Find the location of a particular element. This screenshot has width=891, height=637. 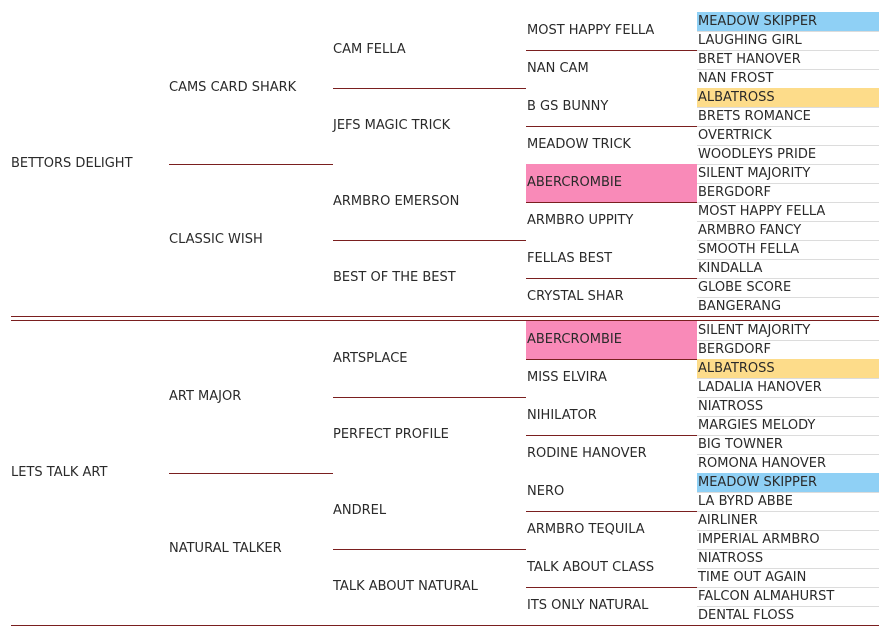

gen2-ancestor: CAMS CARD SHARK is located at coordinates (233, 87).